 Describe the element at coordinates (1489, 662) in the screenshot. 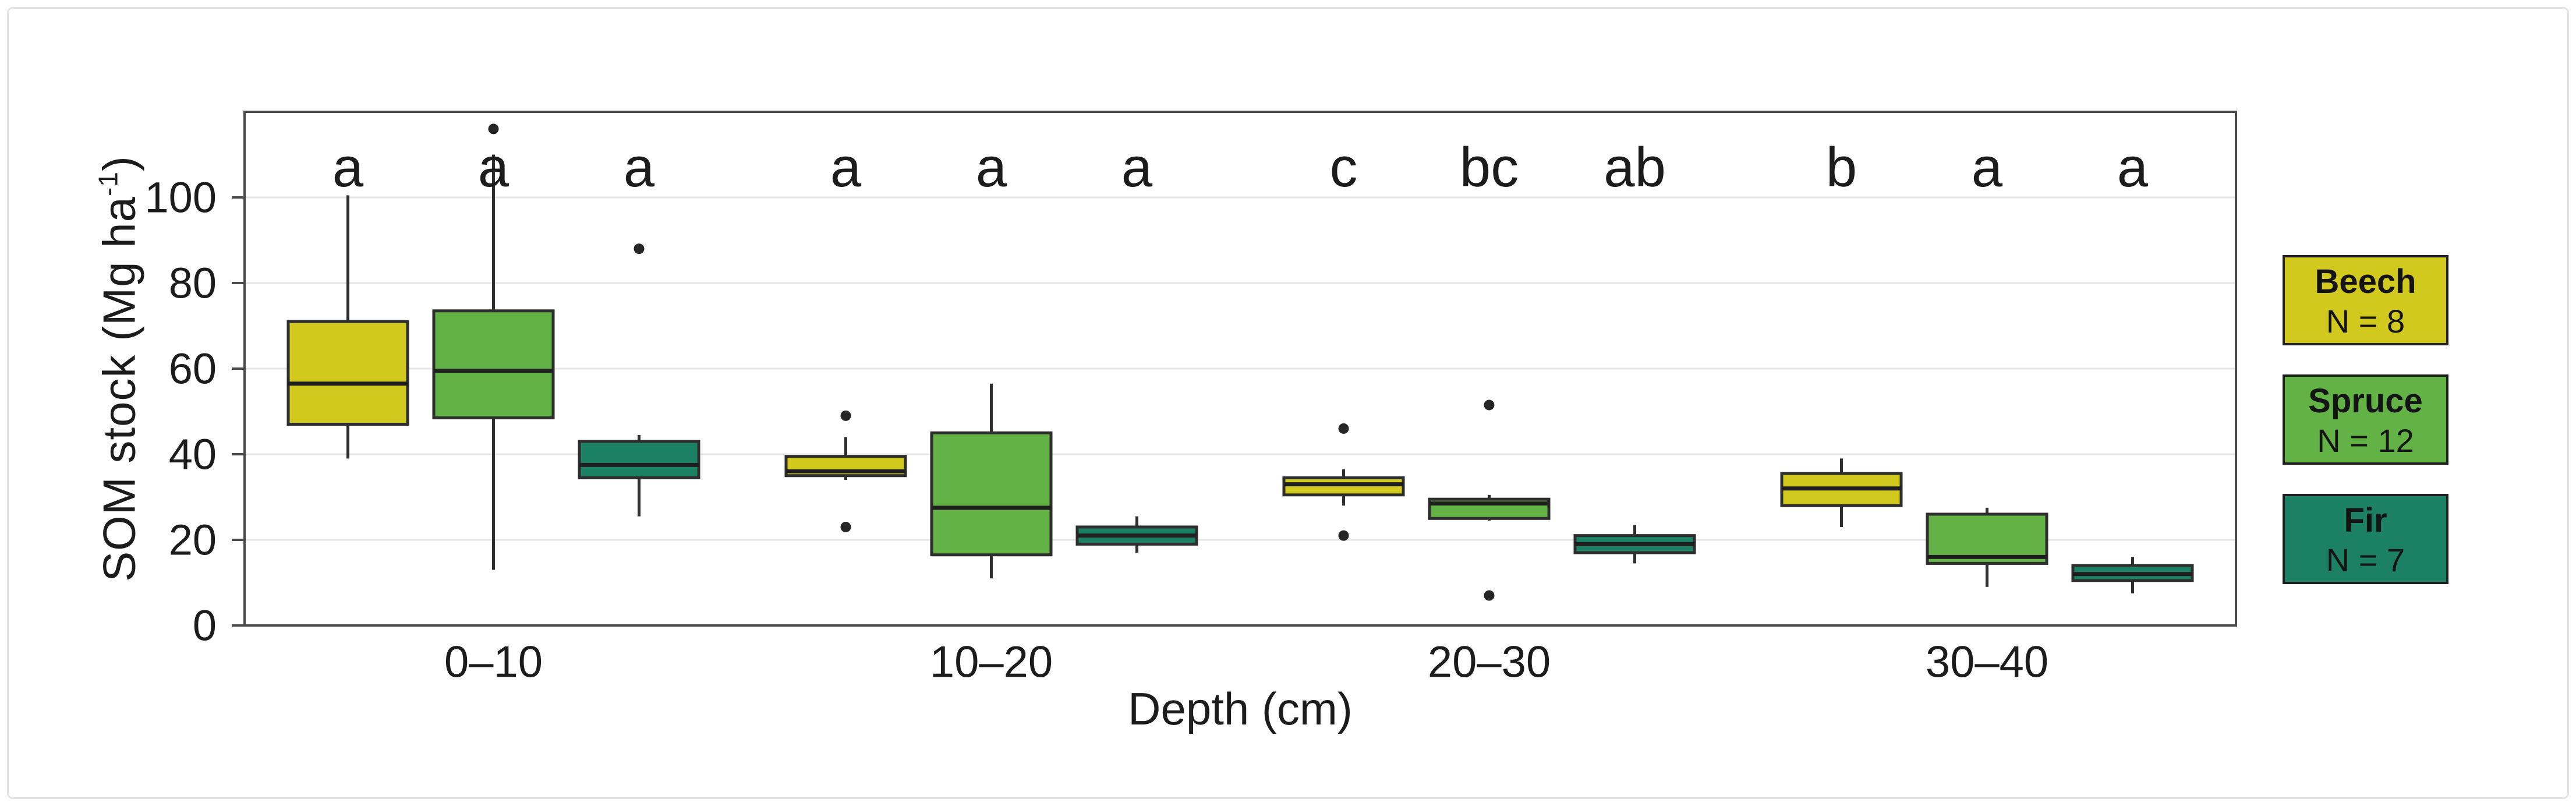

I see `x-category-label: 20–30` at that location.